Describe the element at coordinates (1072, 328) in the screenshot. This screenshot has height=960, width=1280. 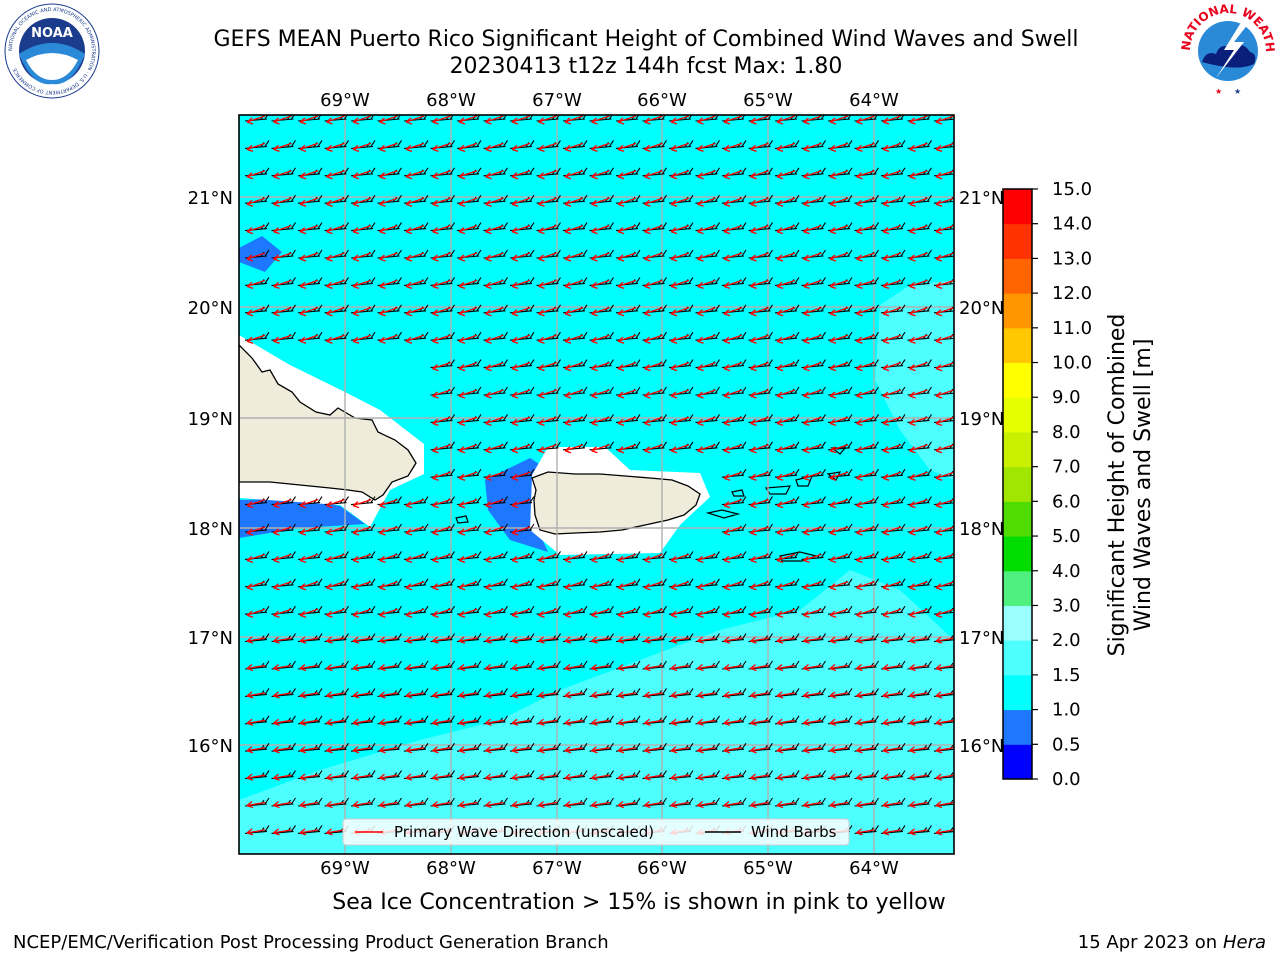
I see `colorbar-tick-label: 11.0` at that location.